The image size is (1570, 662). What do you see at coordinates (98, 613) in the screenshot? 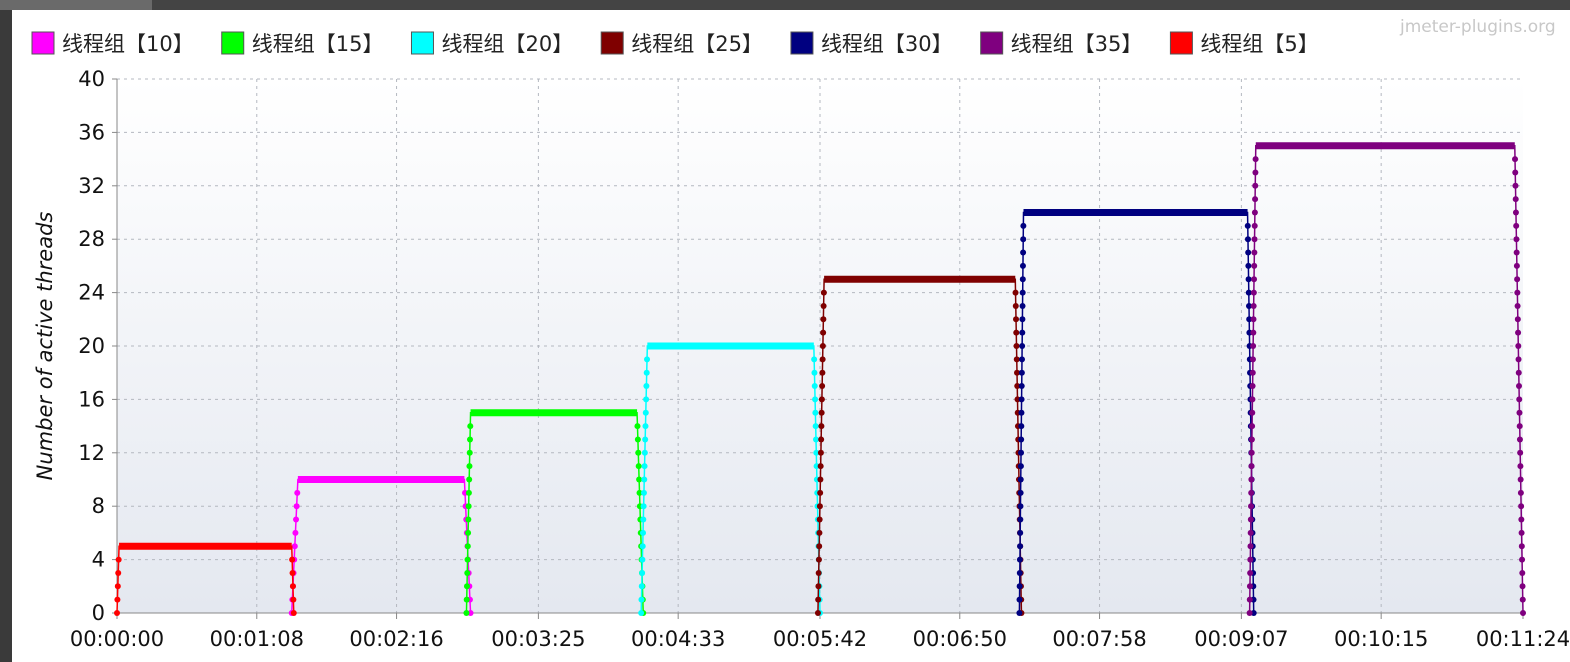
I see `y-tick-label: 0` at bounding box center [98, 613].